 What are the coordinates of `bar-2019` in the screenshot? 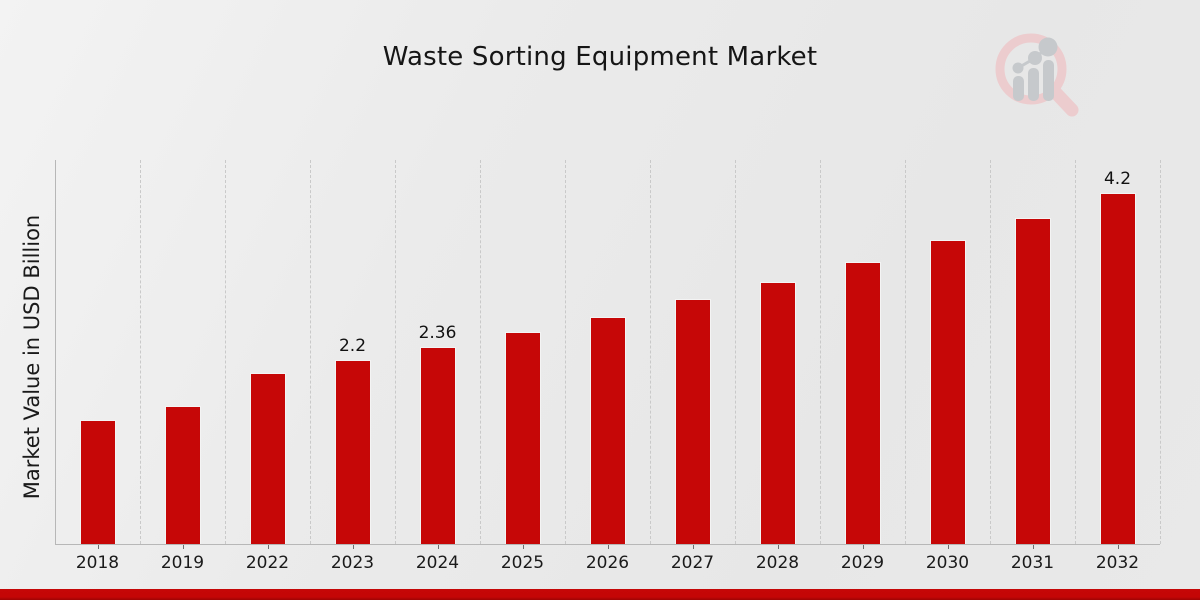 It's located at (182, 475).